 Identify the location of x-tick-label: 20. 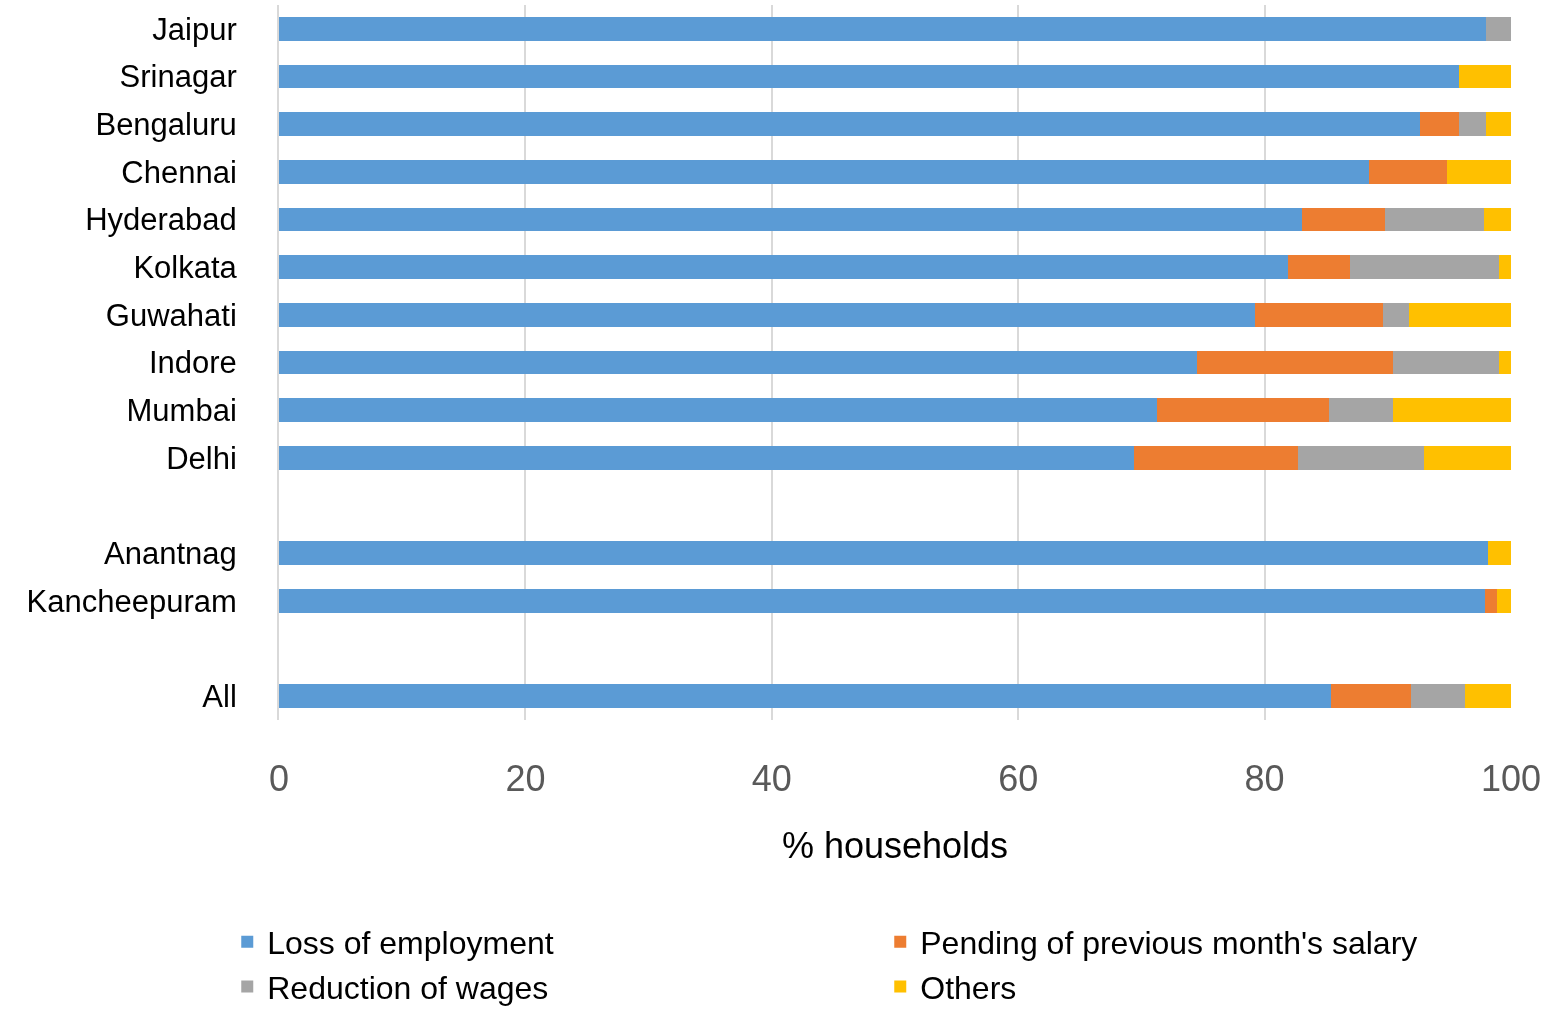
(525, 778).